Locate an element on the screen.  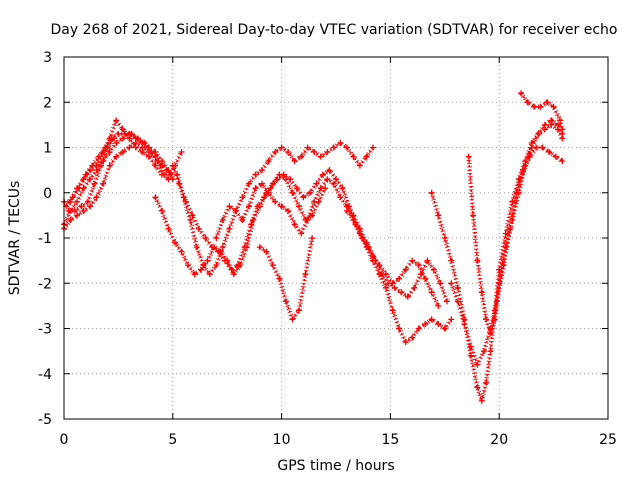
y-tick-label: -3 is located at coordinates (45, 330).